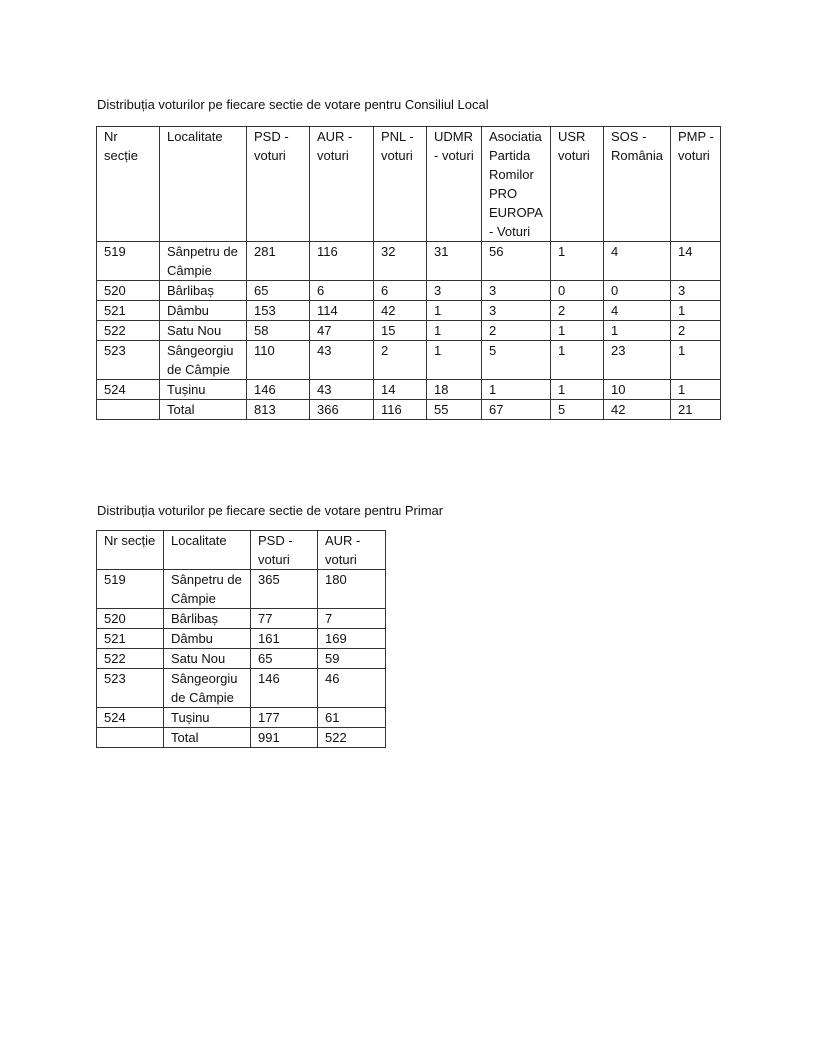  What do you see at coordinates (695, 184) in the screenshot?
I see `column-header: PMP - voturi` at bounding box center [695, 184].